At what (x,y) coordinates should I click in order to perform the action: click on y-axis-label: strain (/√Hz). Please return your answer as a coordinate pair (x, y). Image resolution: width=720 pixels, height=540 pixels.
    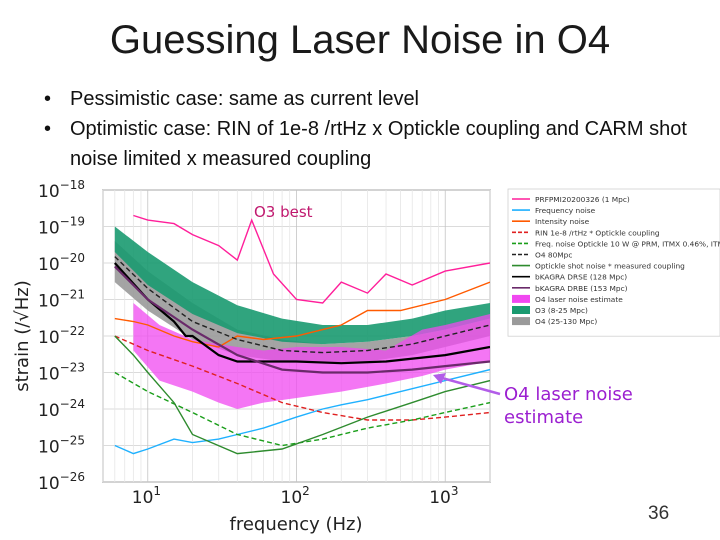
    Looking at the image, I should click on (22, 336).